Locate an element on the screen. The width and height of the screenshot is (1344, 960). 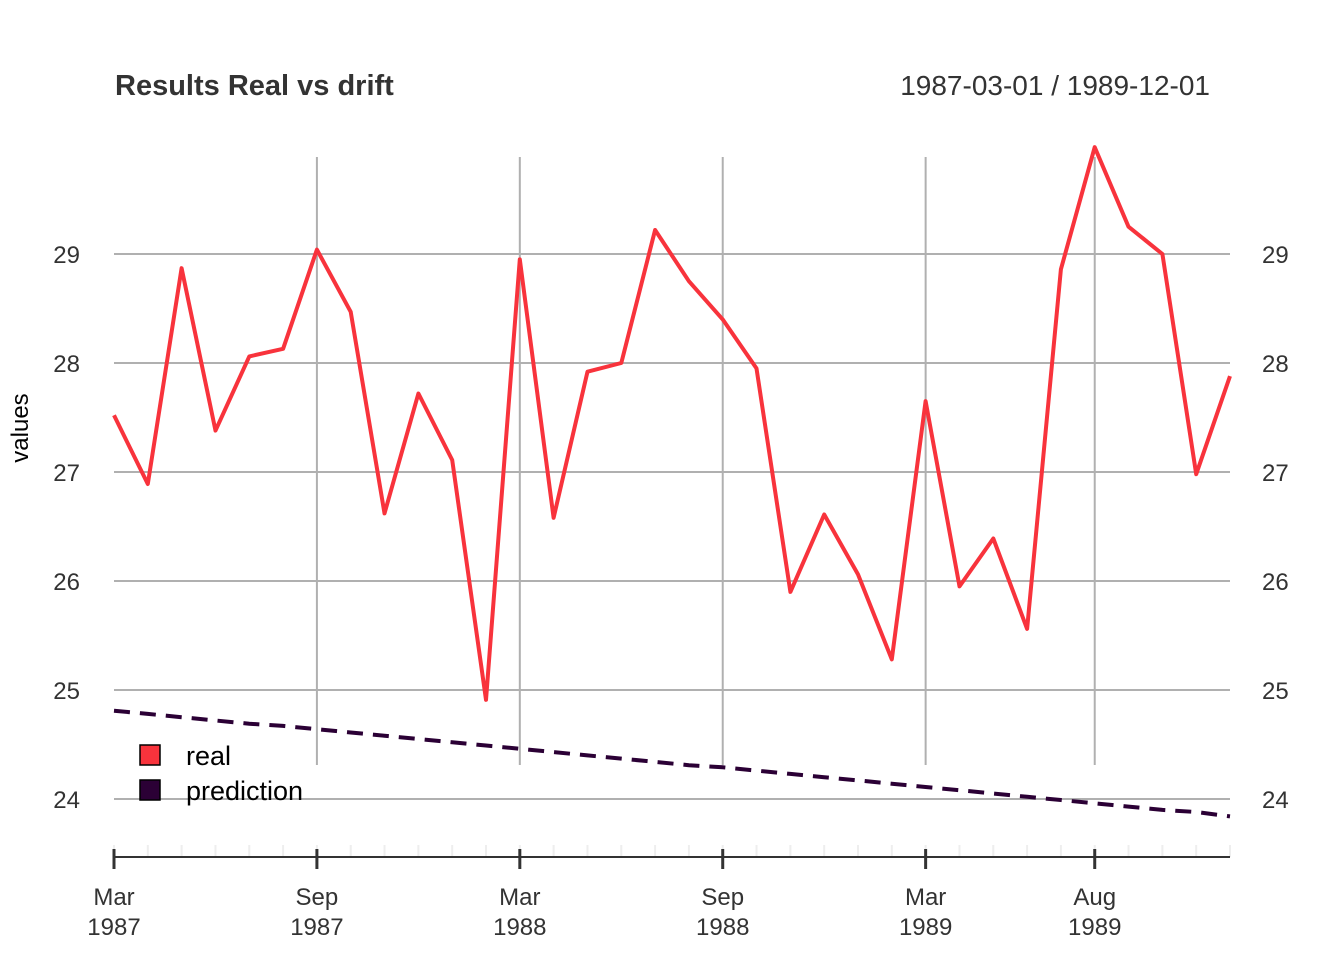
legend-swatch-prediction is located at coordinates (150, 790).